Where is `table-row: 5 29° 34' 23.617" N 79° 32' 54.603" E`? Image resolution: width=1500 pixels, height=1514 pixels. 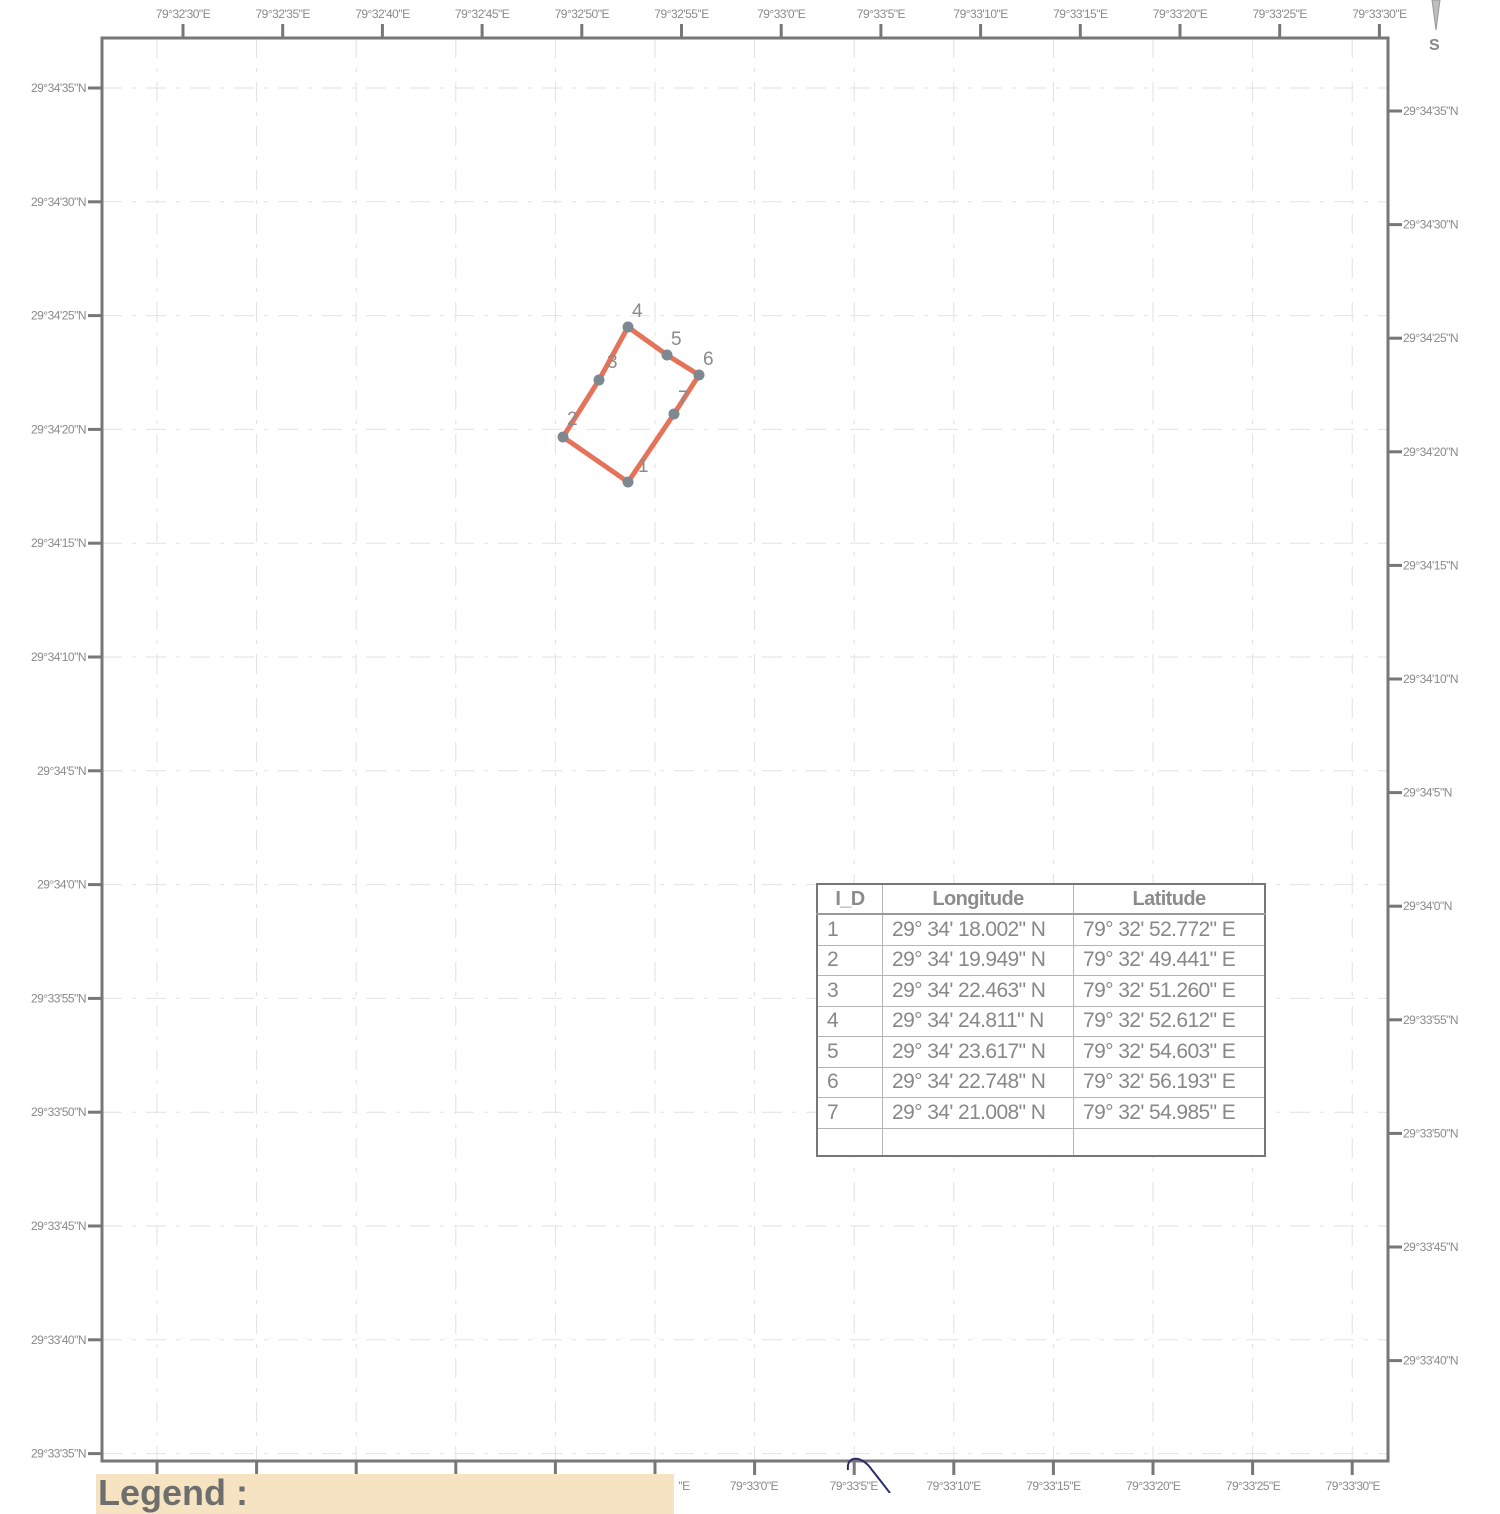
table-row: 5 29° 34' 23.617" N 79° 32' 54.603" E is located at coordinates (1041, 1052).